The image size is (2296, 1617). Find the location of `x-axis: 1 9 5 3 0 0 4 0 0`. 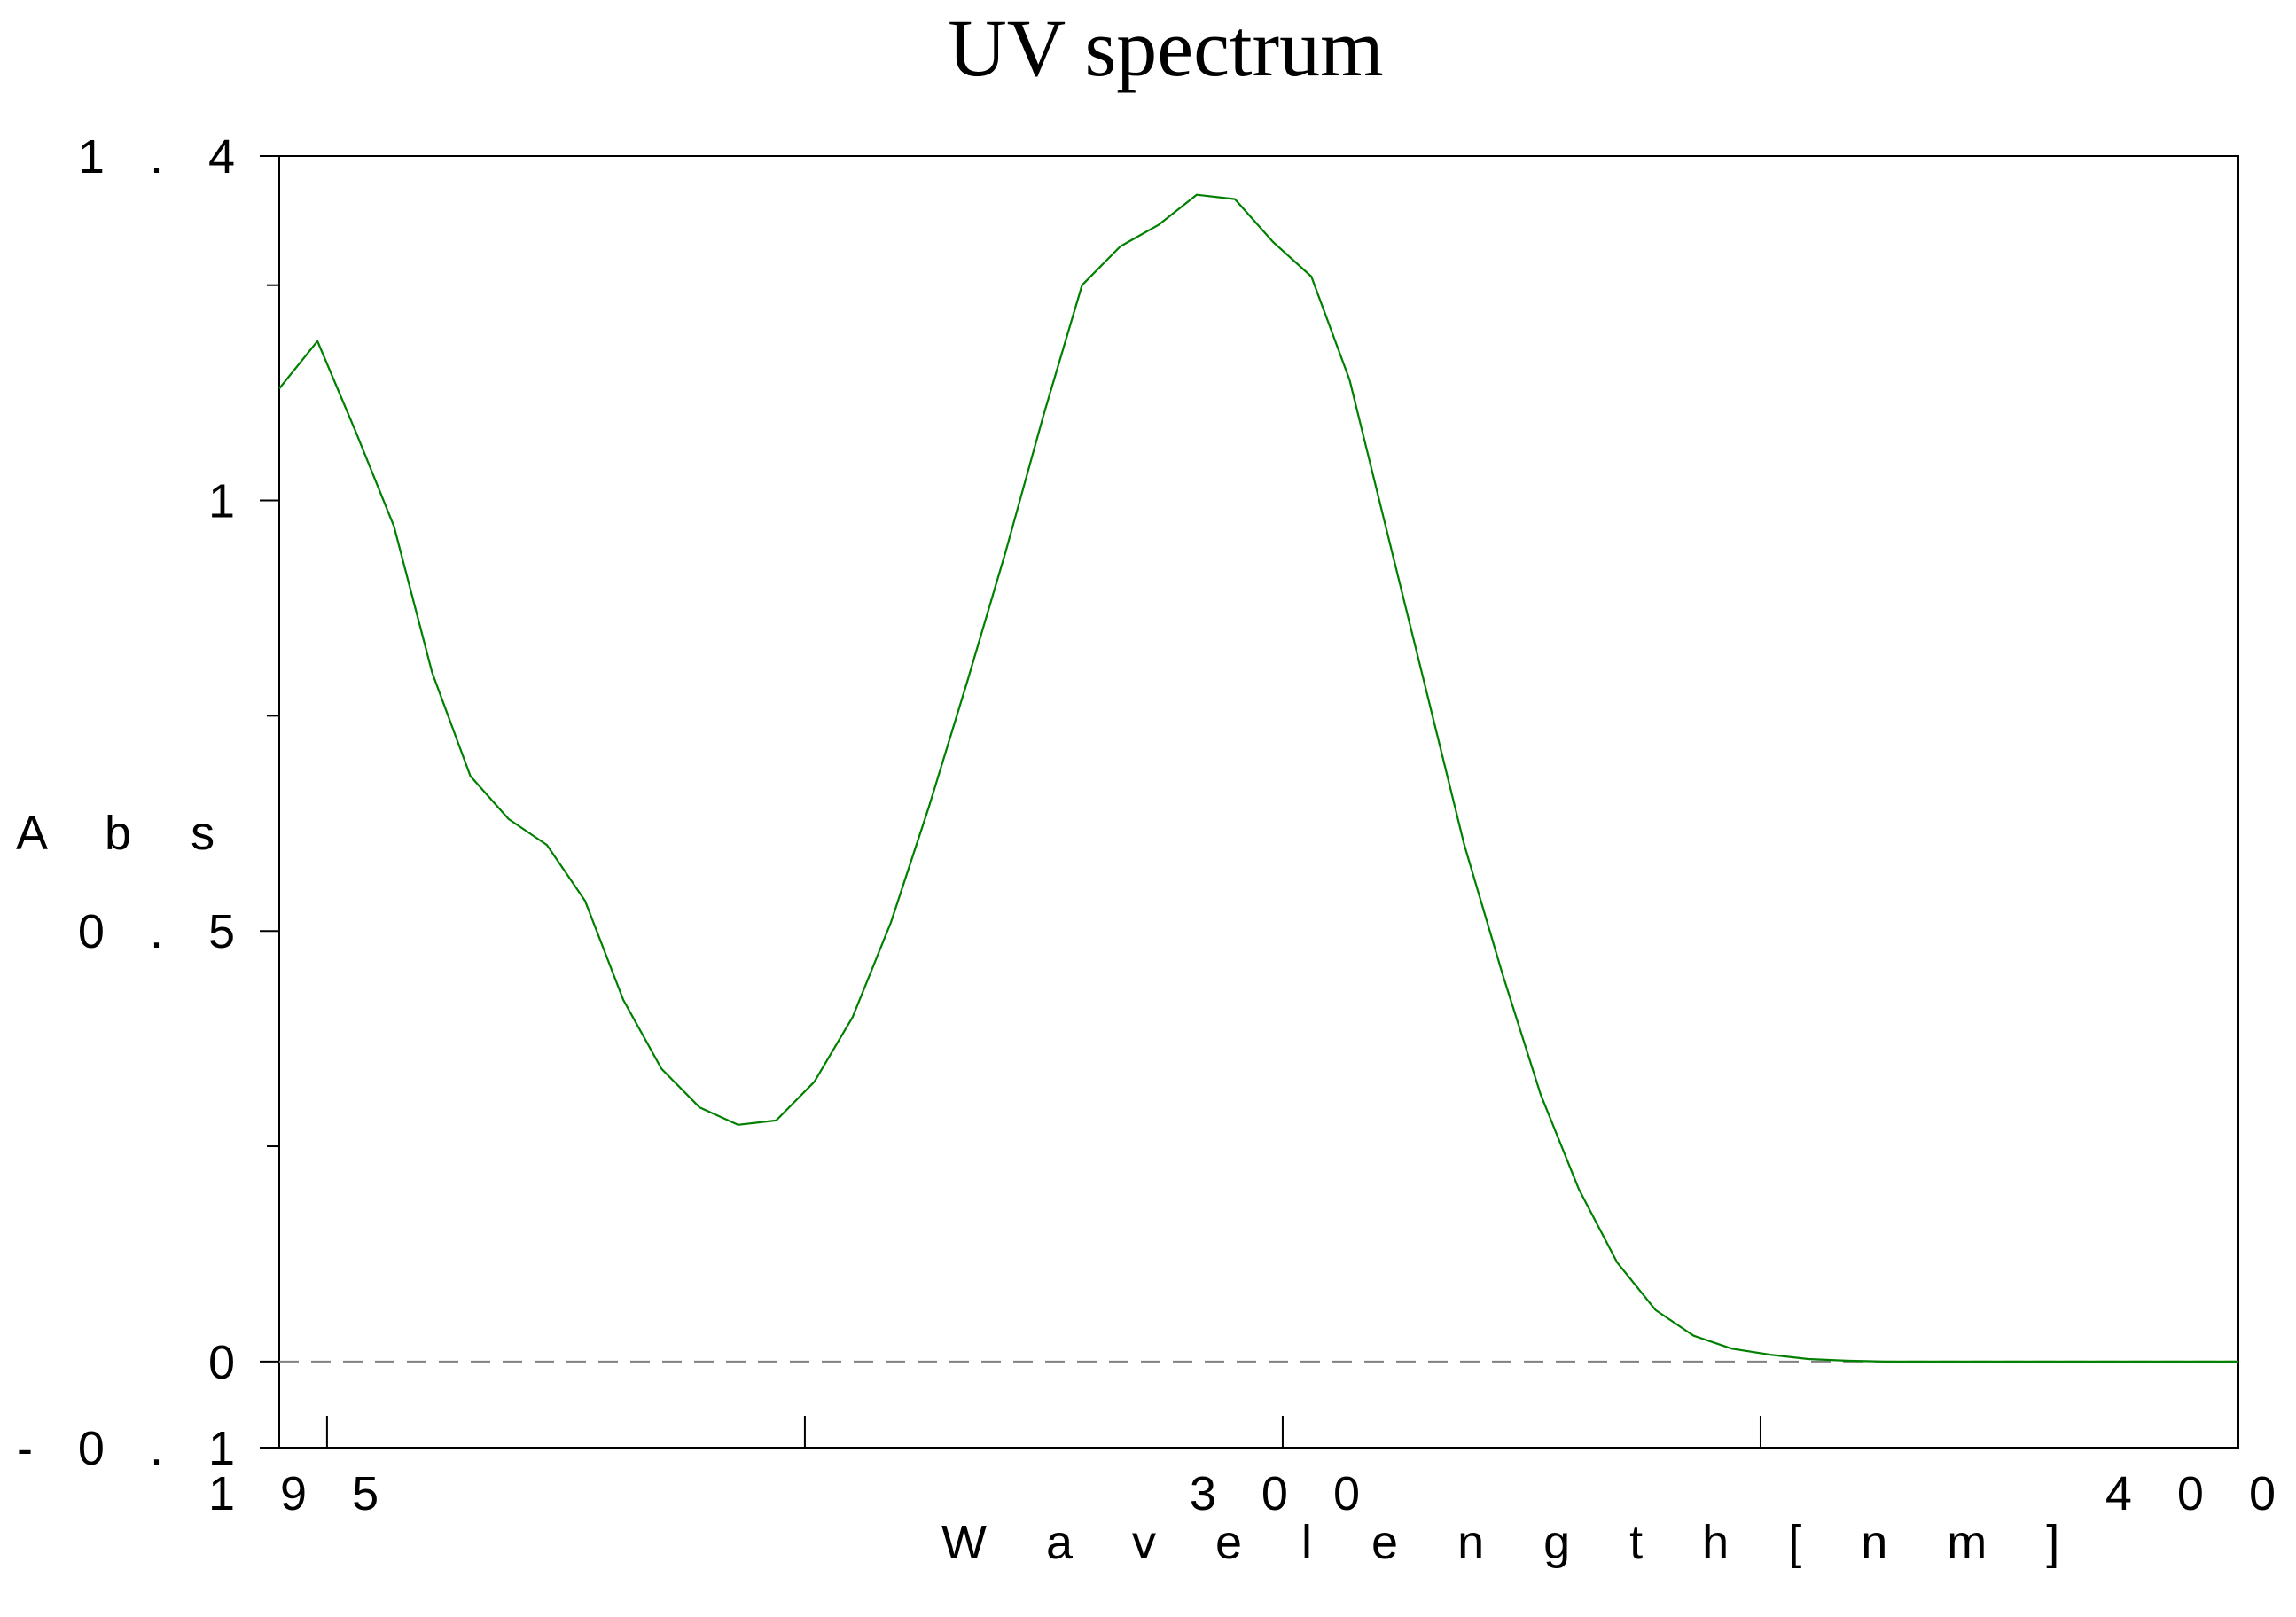

x-axis: 1 9 5 3 0 0 4 0 0 is located at coordinates (1250, 1468).